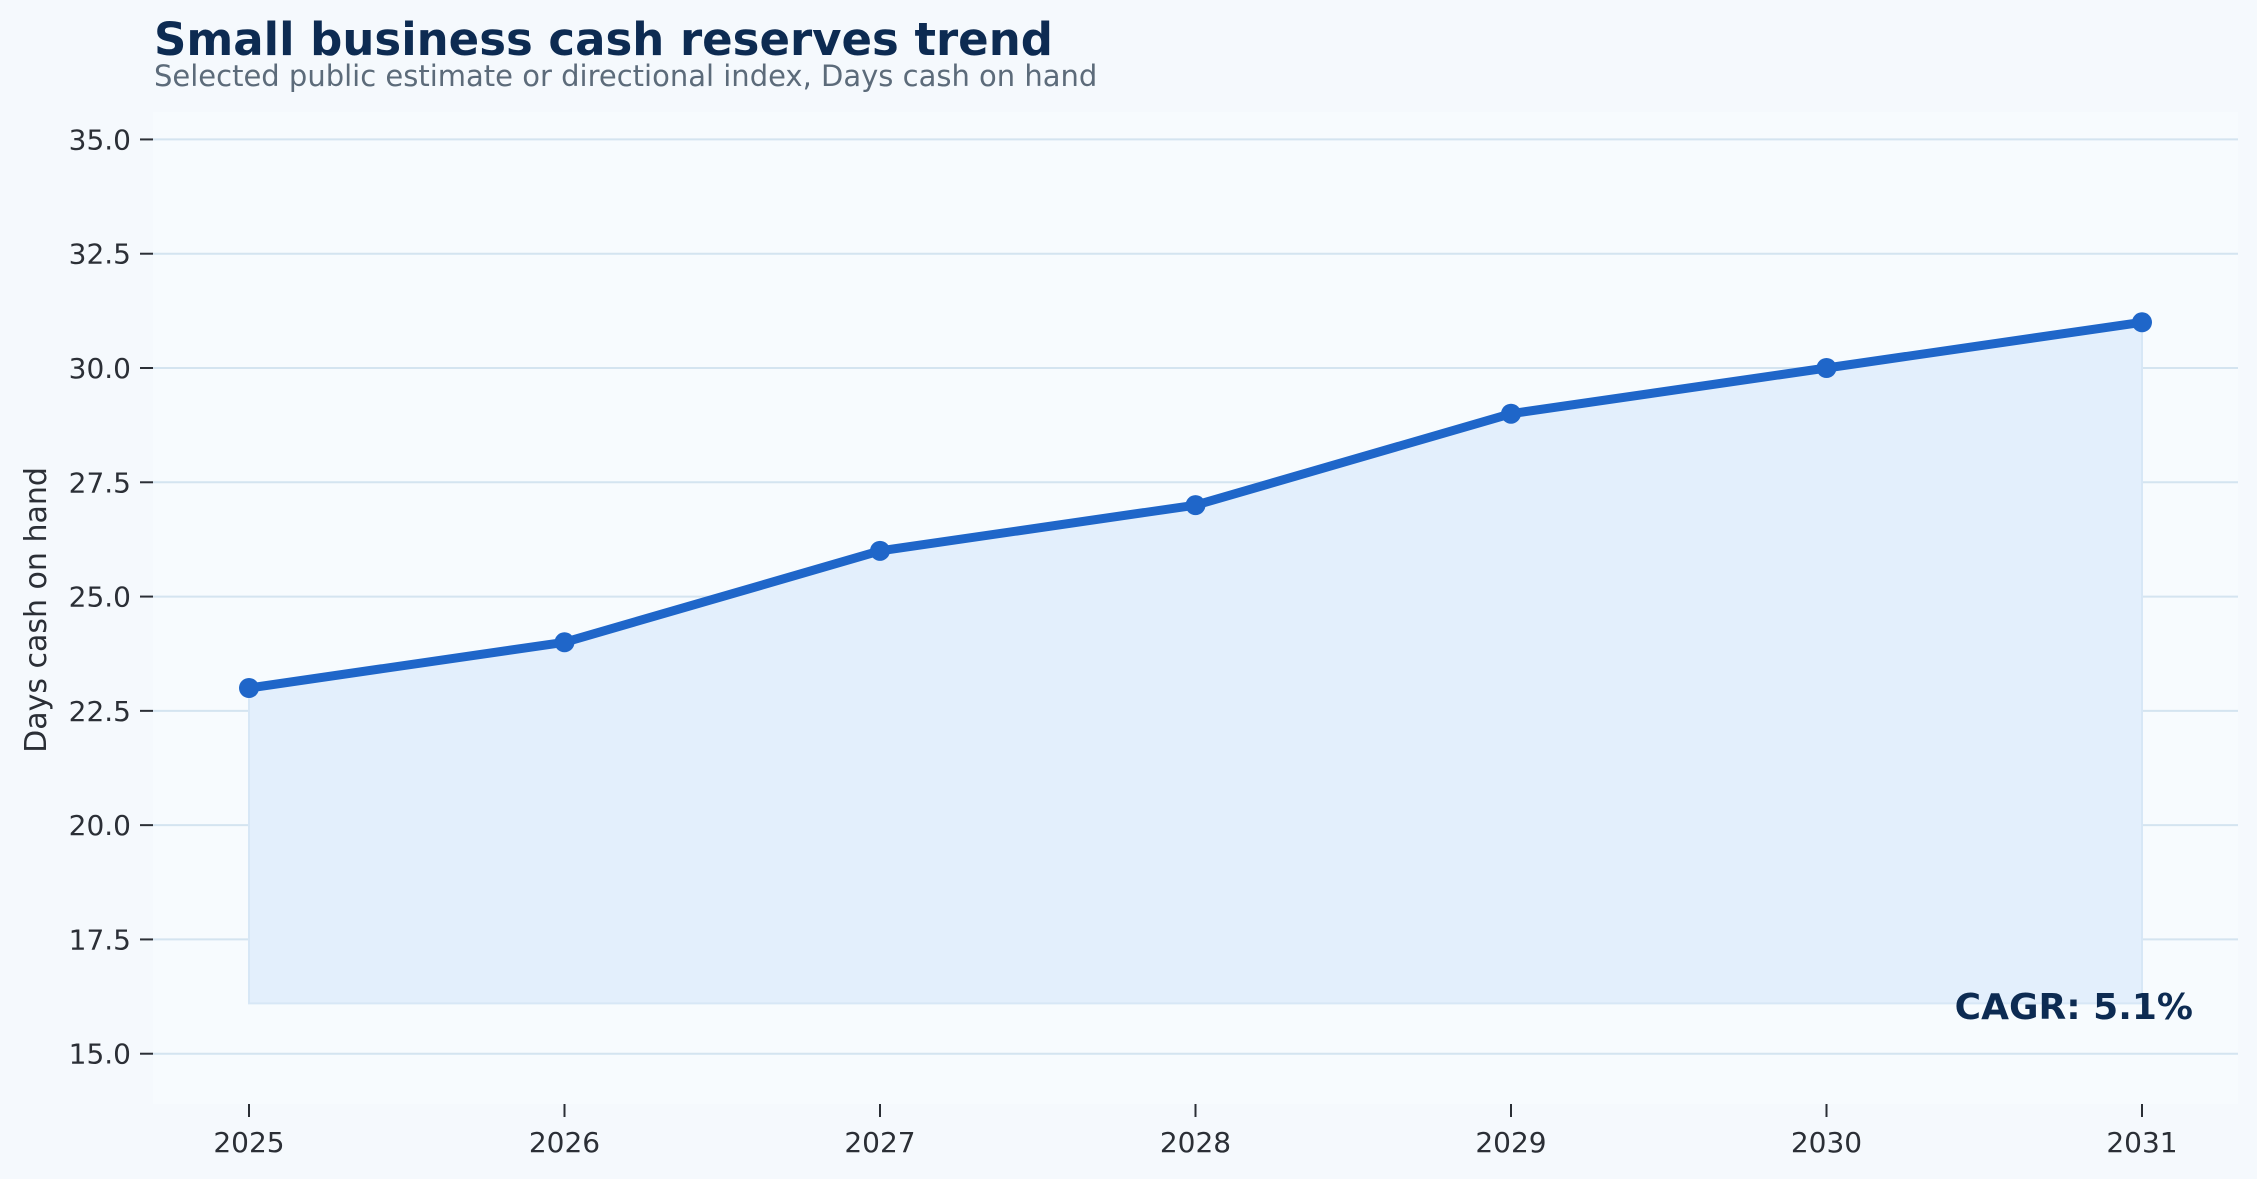 The width and height of the screenshot is (2257, 1179). I want to click on y-axis: 15.0 17.5 20.0 22.5 25.0 27.5 30.0 32.5 35.0, so click(111, 597).